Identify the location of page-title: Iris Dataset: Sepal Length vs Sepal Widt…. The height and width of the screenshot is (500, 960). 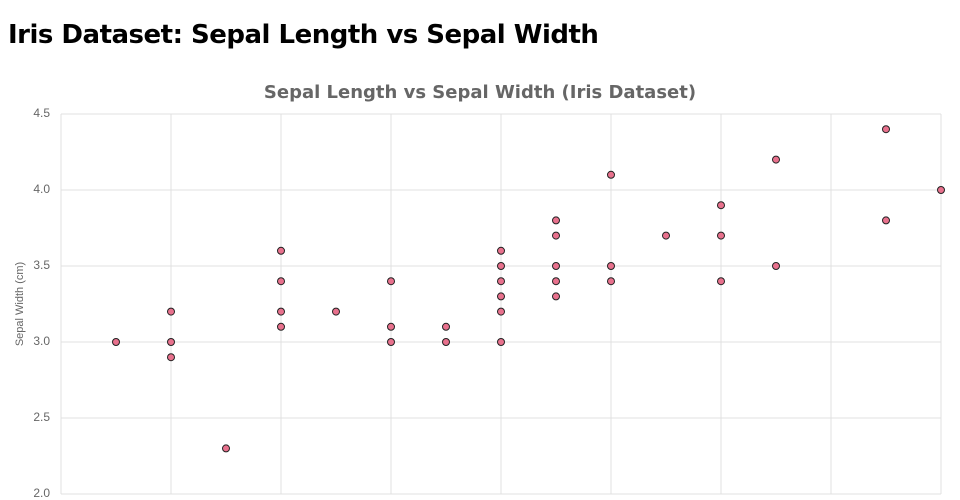
(303, 35).